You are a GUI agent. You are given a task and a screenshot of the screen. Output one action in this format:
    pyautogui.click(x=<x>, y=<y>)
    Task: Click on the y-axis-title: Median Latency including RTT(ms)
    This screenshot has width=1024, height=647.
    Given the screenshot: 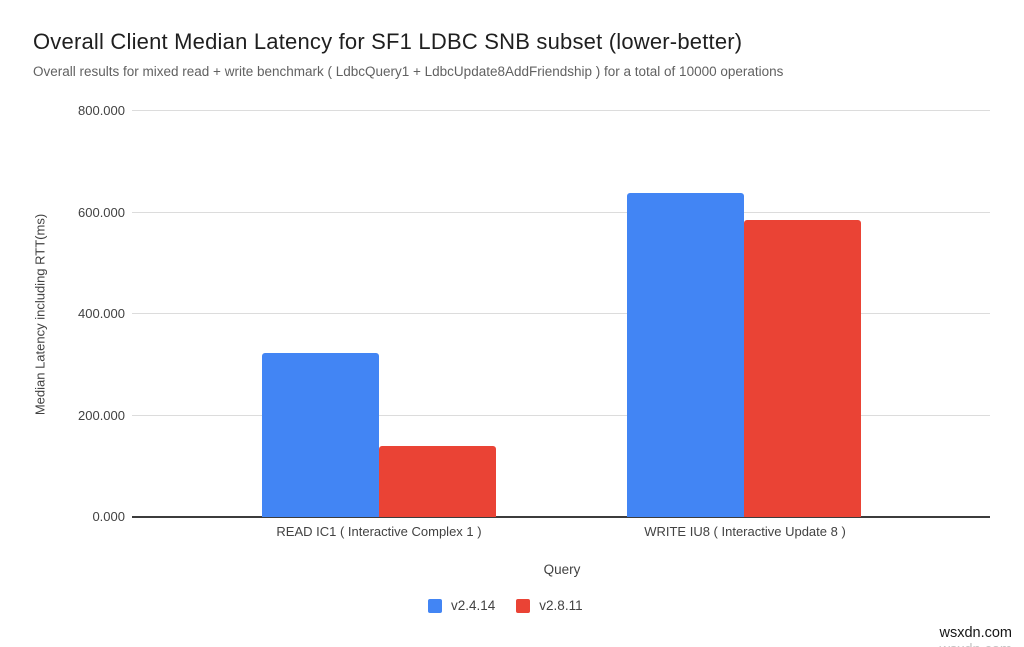 What is the action you would take?
    pyautogui.click(x=40, y=314)
    